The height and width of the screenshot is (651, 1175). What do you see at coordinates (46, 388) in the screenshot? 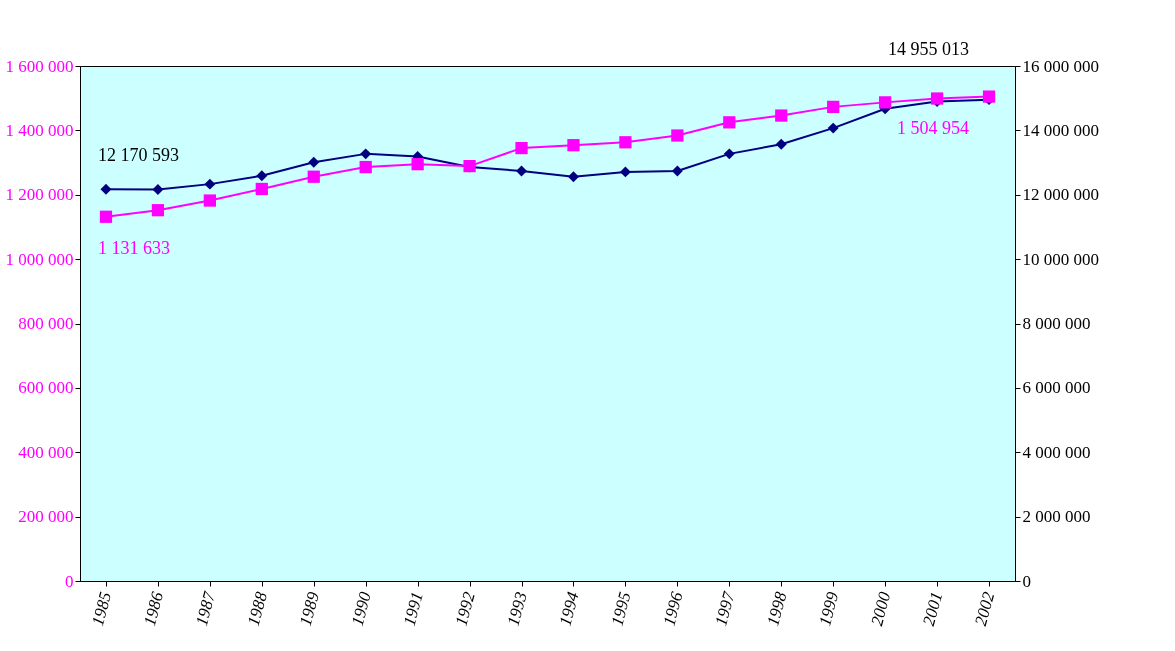
I see `y-tick-label: 600 000` at bounding box center [46, 388].